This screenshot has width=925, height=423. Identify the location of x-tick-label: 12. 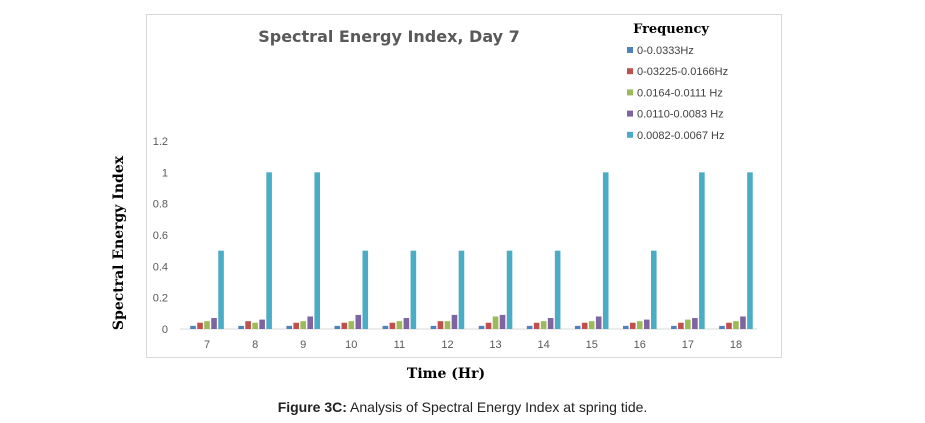
(447, 345).